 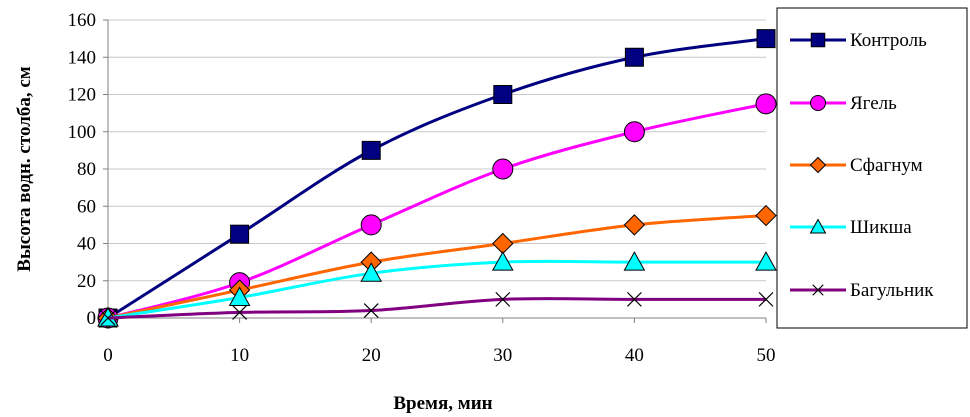 I want to click on x-axis-ticks: 0 10 20 30 40 50, so click(x=439, y=342).